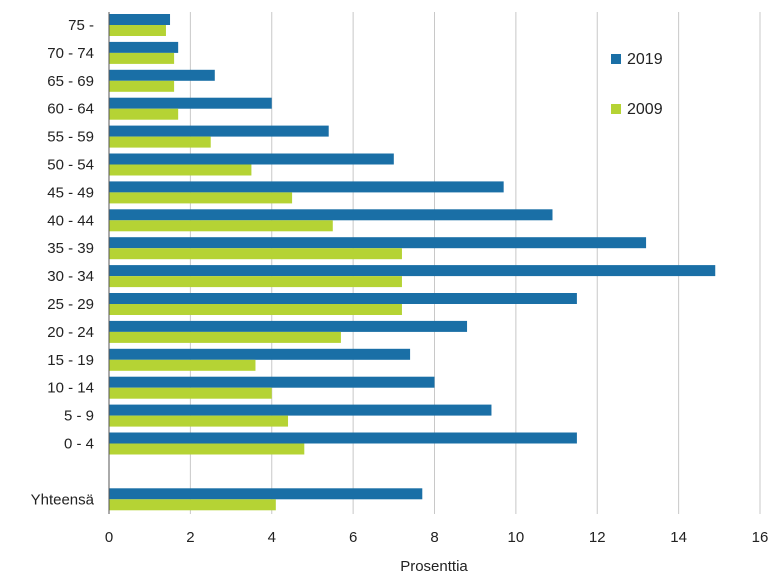 This screenshot has width=776, height=574. Describe the element at coordinates (70, 276) in the screenshot. I see `y-tick-label: 30 - 34` at that location.